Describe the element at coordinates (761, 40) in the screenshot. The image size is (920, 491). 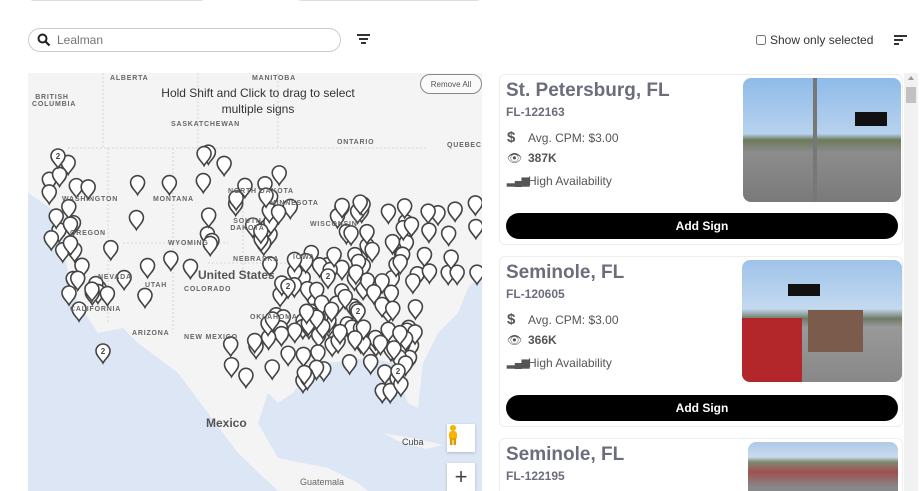
I see `show-only-selected-checkbox` at that location.